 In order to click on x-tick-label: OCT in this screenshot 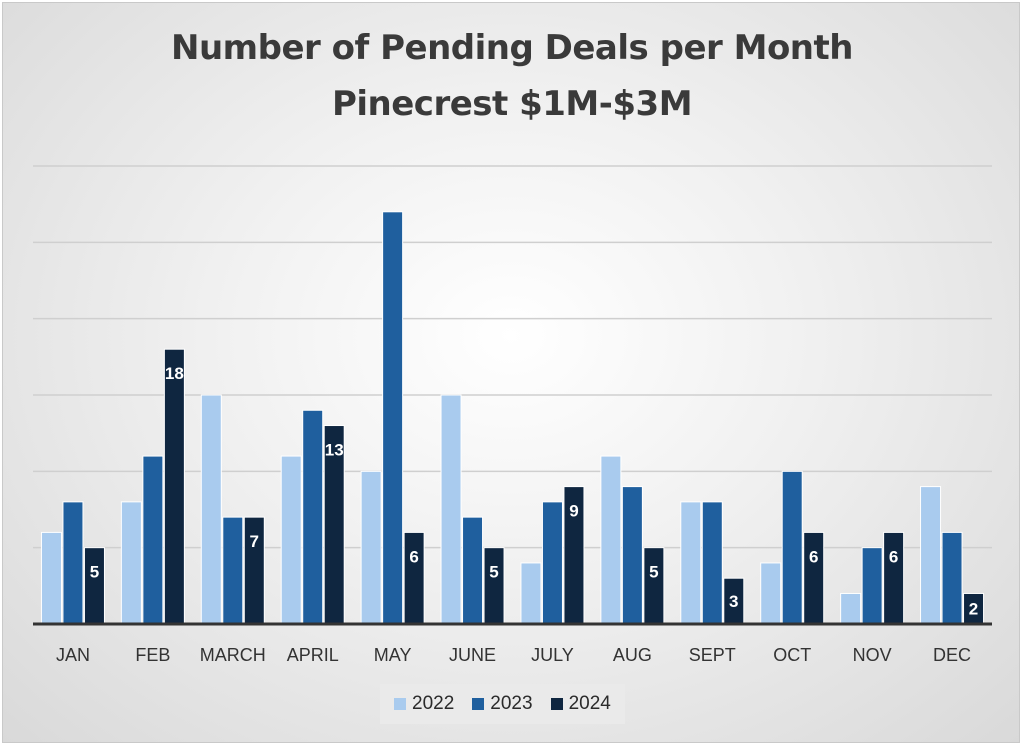, I will do `click(792, 655)`.